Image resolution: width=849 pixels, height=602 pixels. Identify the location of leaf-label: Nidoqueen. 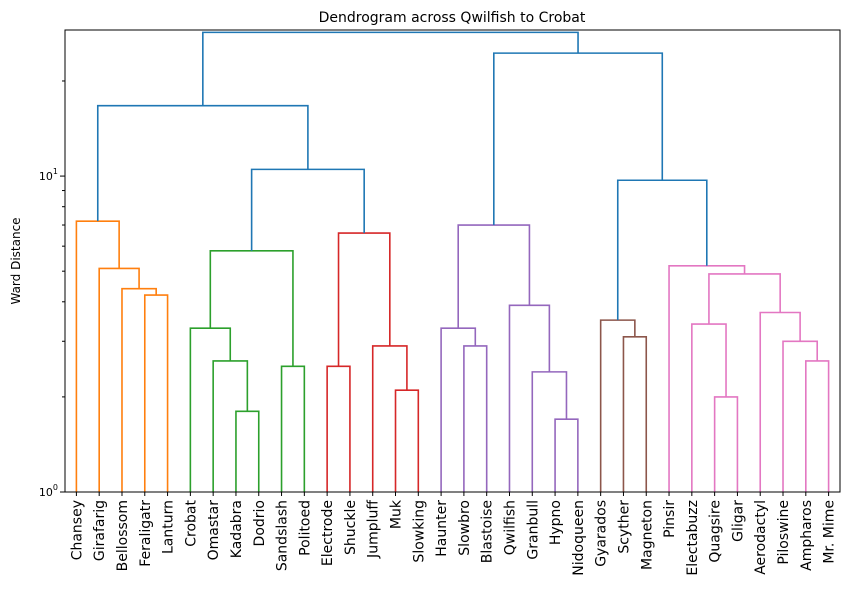
(579, 538).